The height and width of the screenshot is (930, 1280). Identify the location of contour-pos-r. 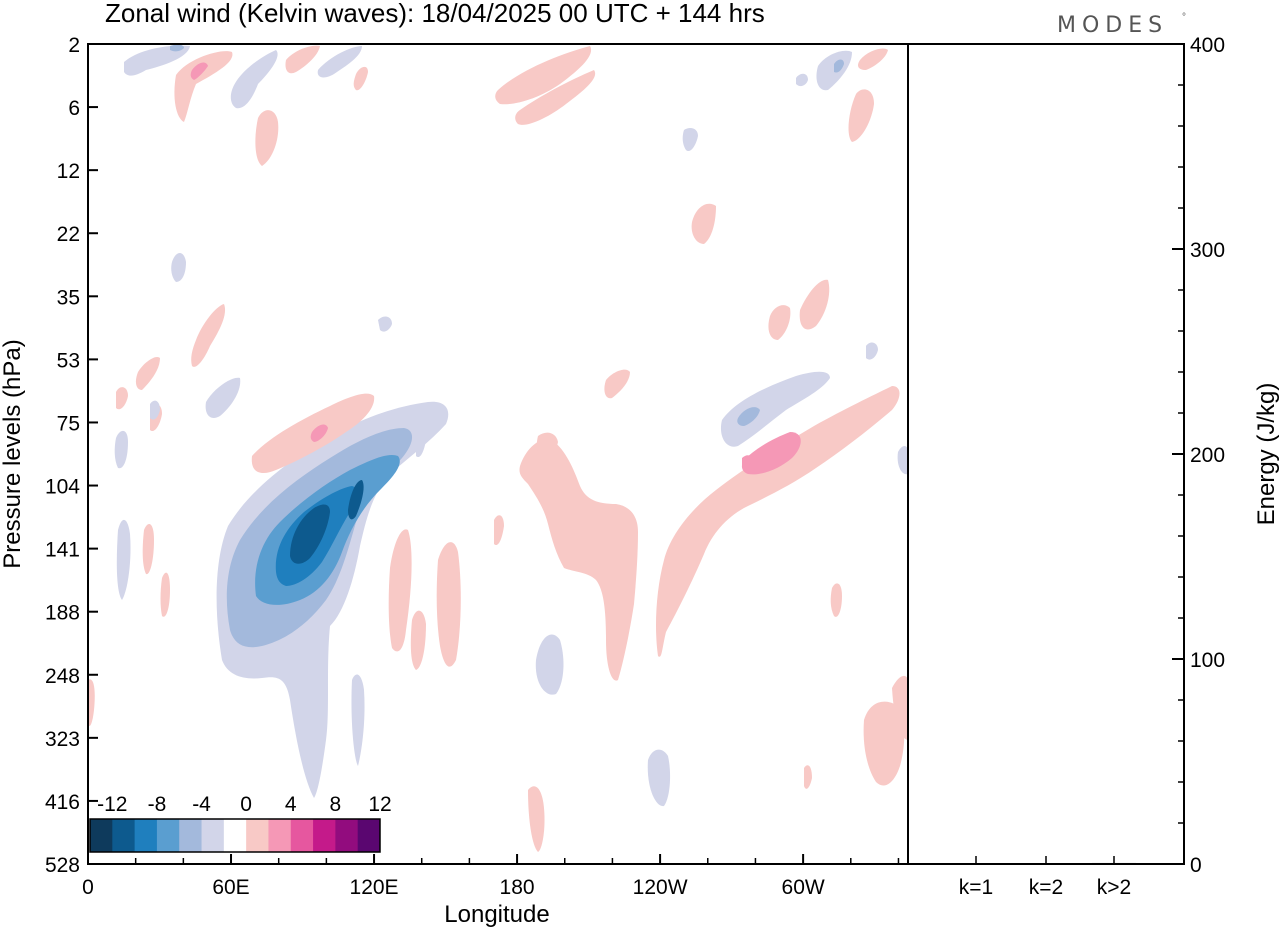
(448, 604).